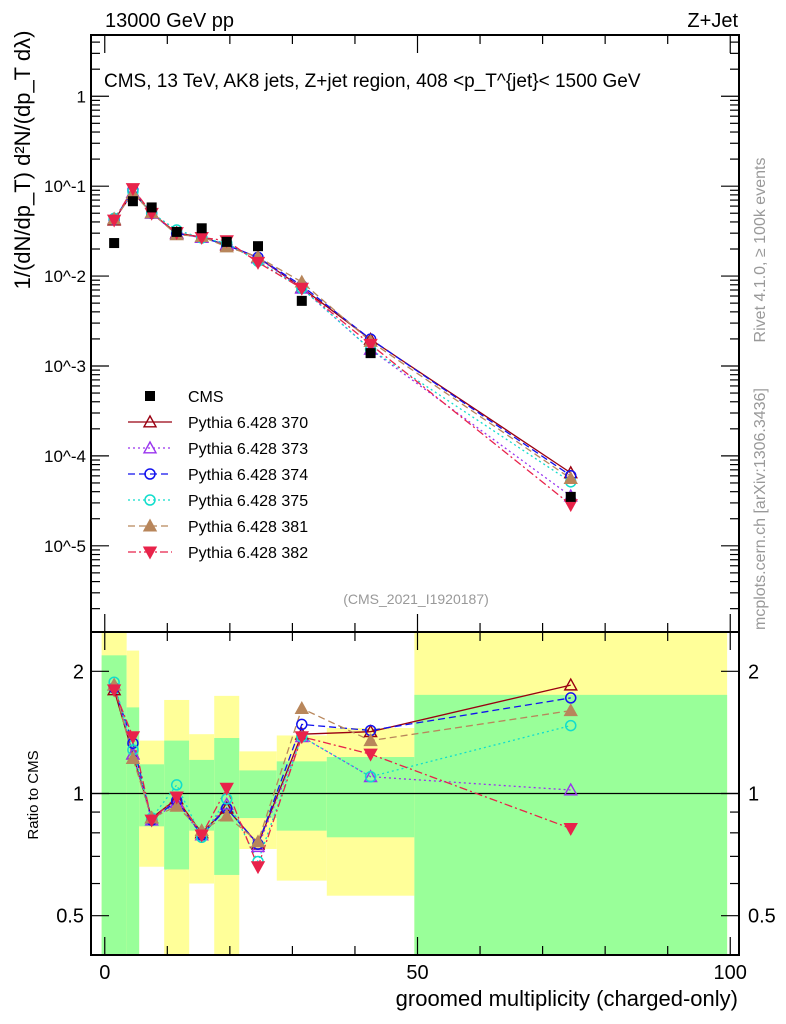 The image size is (786, 1024). Describe the element at coordinates (22, 160) in the screenshot. I see `main-ylabel: 1/(dN/dp_T) d²N/(dp_T dλ)` at that location.